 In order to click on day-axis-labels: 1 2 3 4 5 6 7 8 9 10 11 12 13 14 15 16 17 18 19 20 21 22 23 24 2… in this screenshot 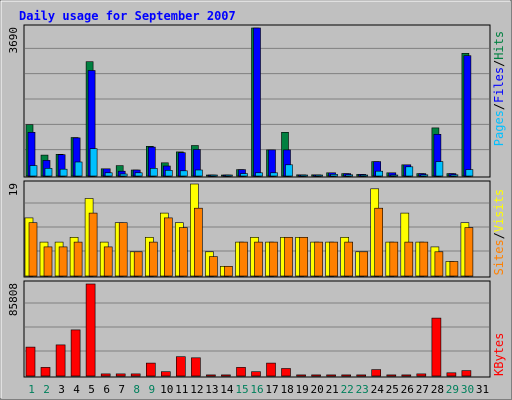, I will do `click(258, 389)`.